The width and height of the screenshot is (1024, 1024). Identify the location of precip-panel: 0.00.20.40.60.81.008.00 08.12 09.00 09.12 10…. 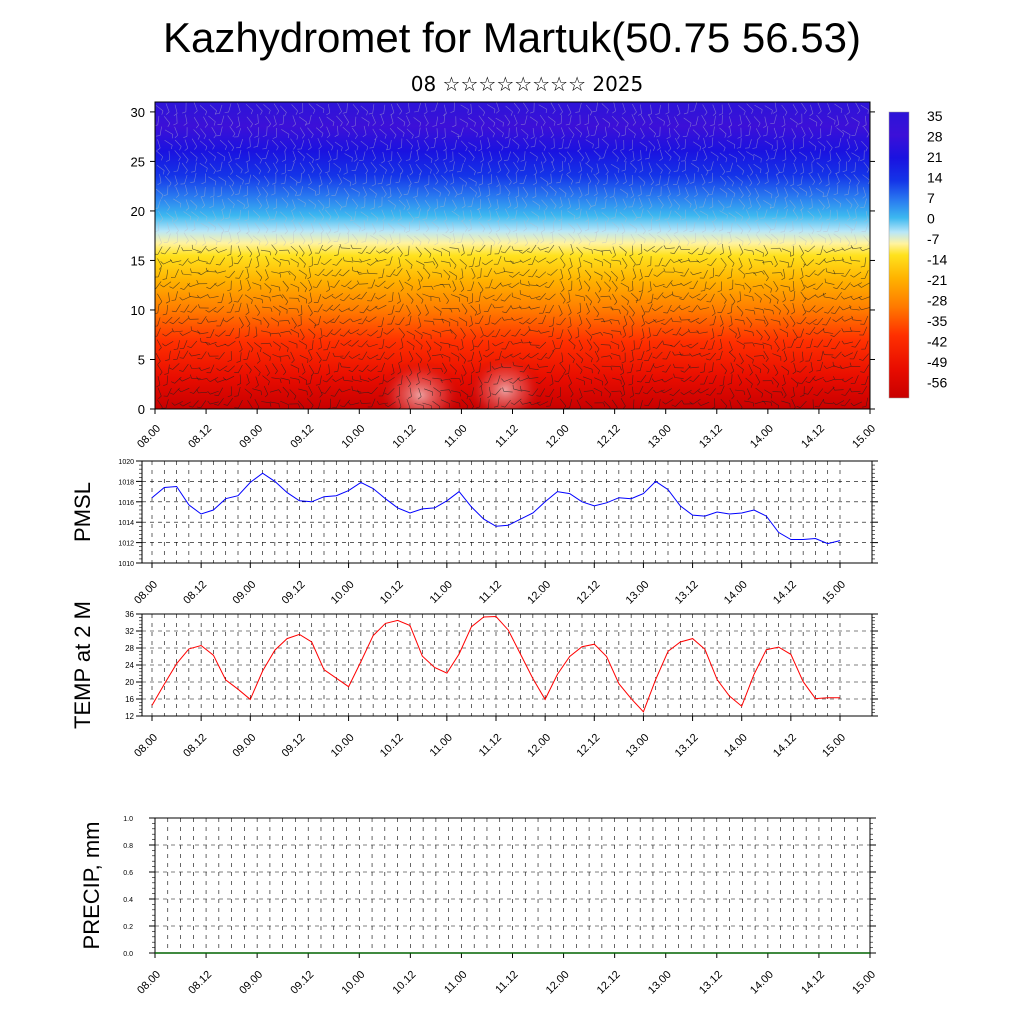
(478, 906).